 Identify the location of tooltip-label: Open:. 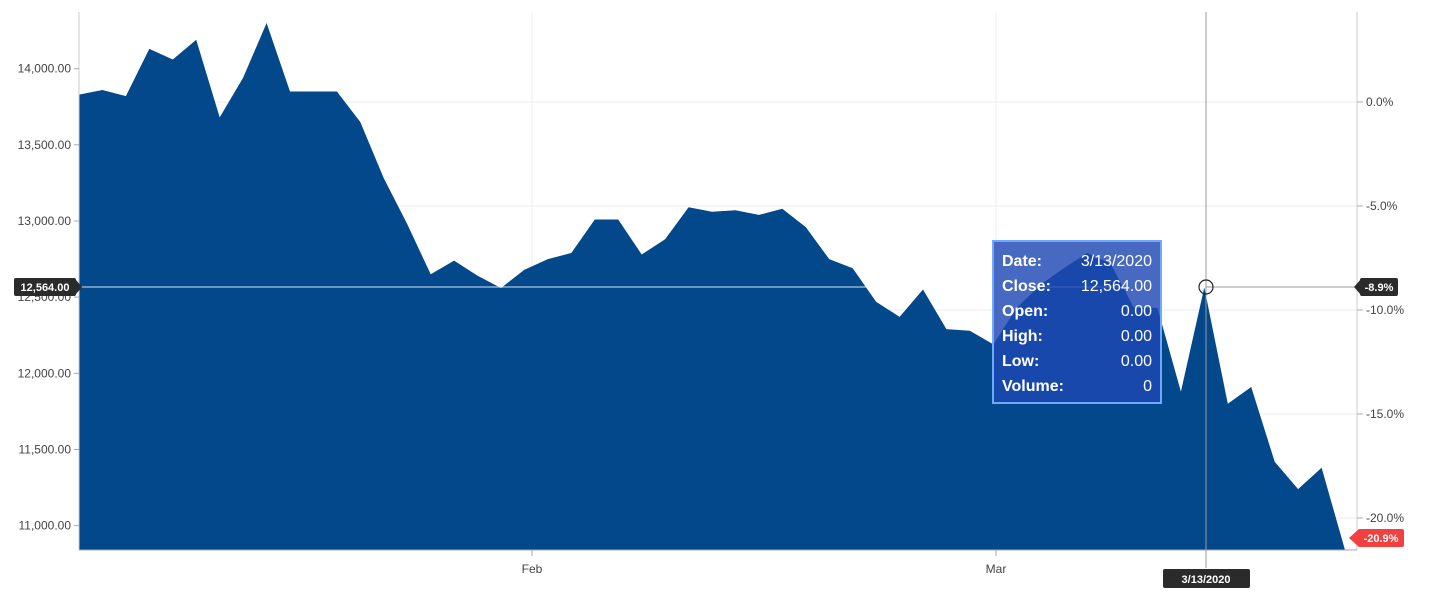
(1025, 311).